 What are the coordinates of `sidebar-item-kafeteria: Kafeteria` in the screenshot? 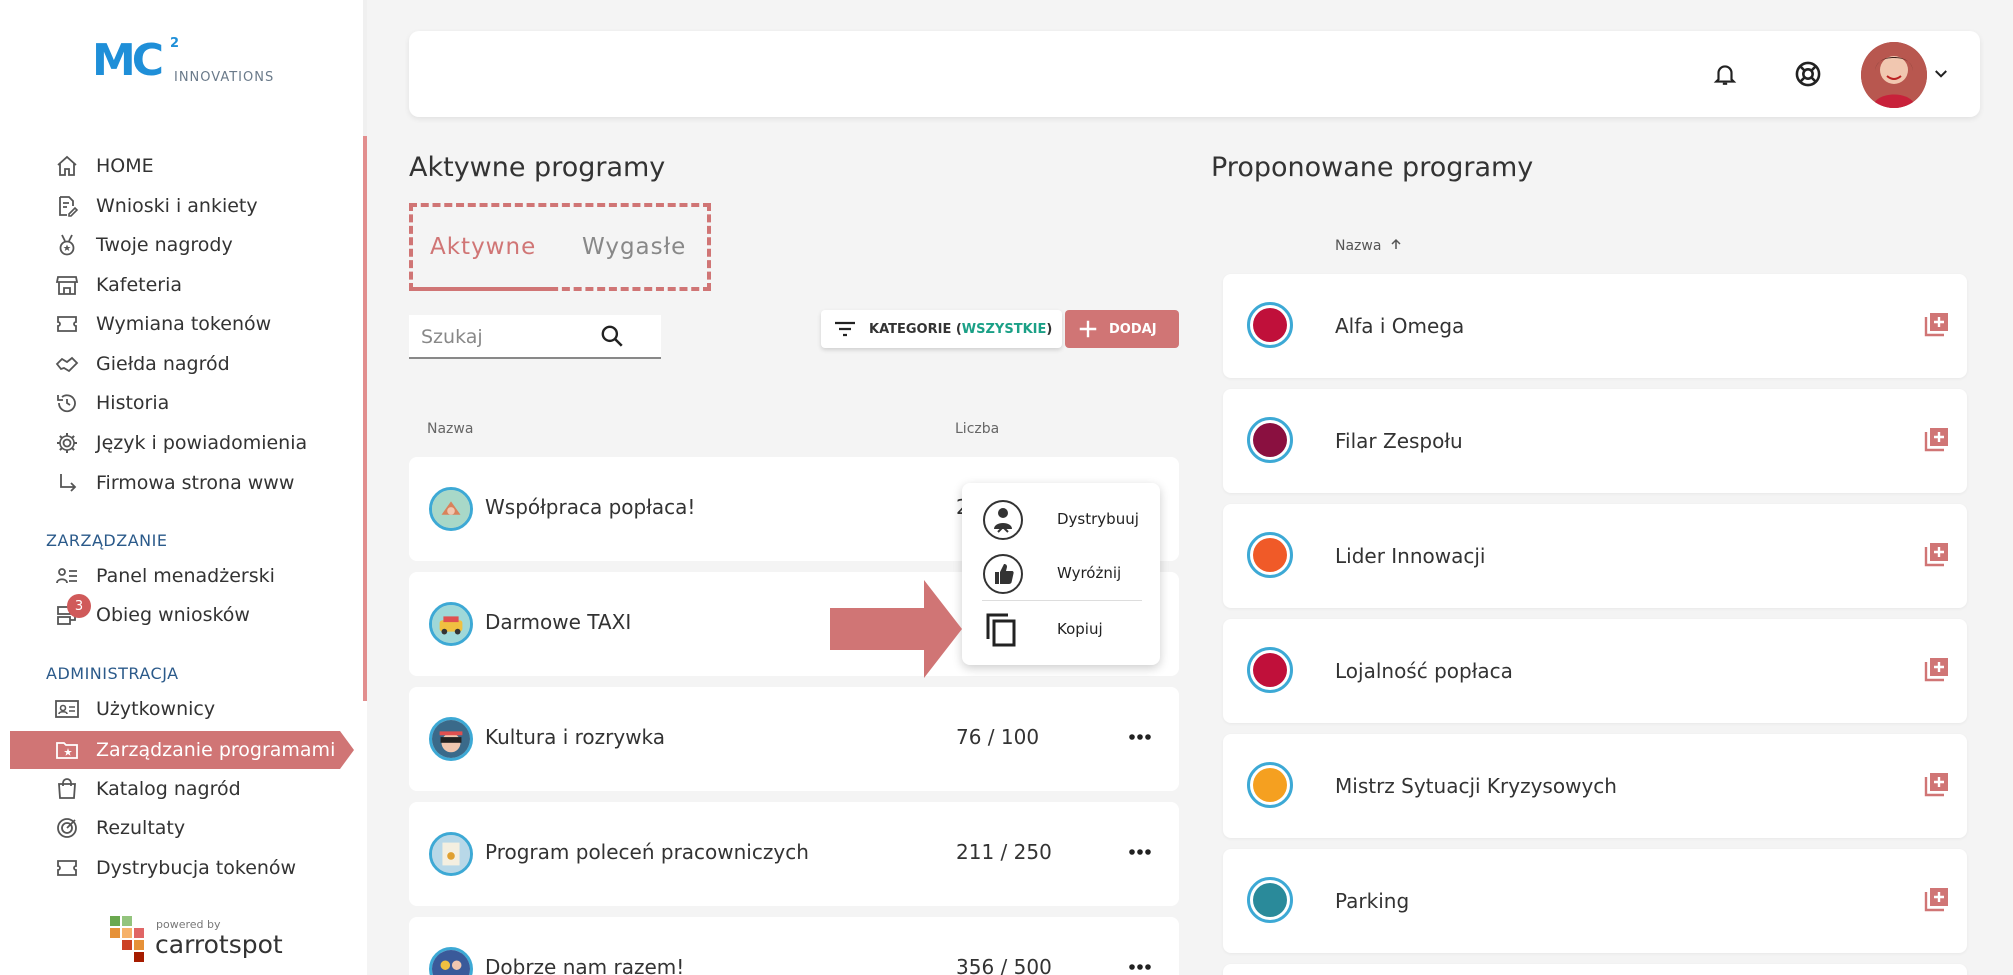 It's located at (117, 285).